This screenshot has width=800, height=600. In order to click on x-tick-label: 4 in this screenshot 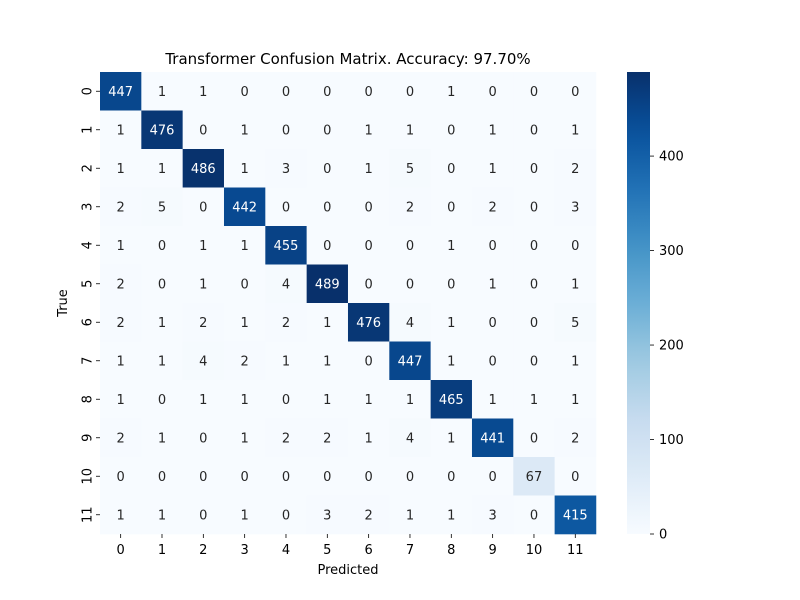, I will do `click(286, 550)`.